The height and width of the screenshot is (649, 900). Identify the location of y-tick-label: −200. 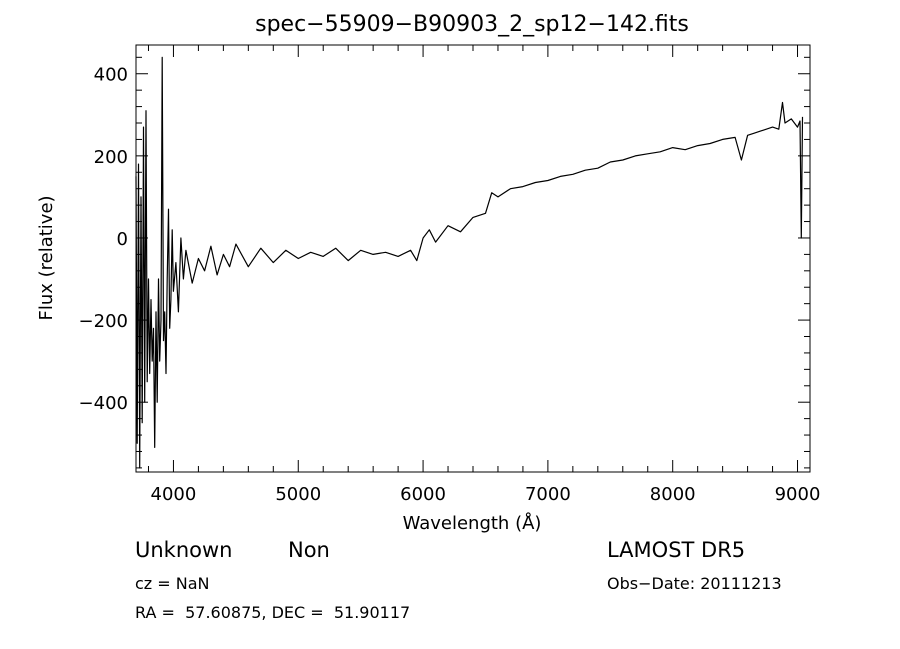
(103, 321).